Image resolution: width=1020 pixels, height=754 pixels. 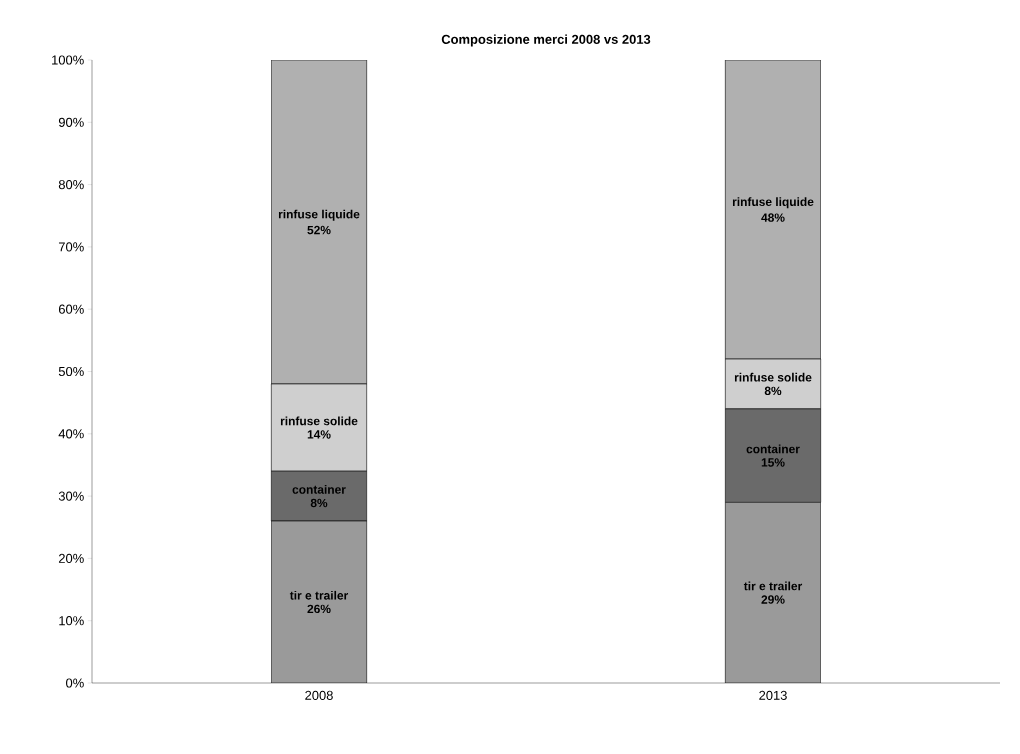 What do you see at coordinates (773, 695) in the screenshot?
I see `x-tick-label: 2013` at bounding box center [773, 695].